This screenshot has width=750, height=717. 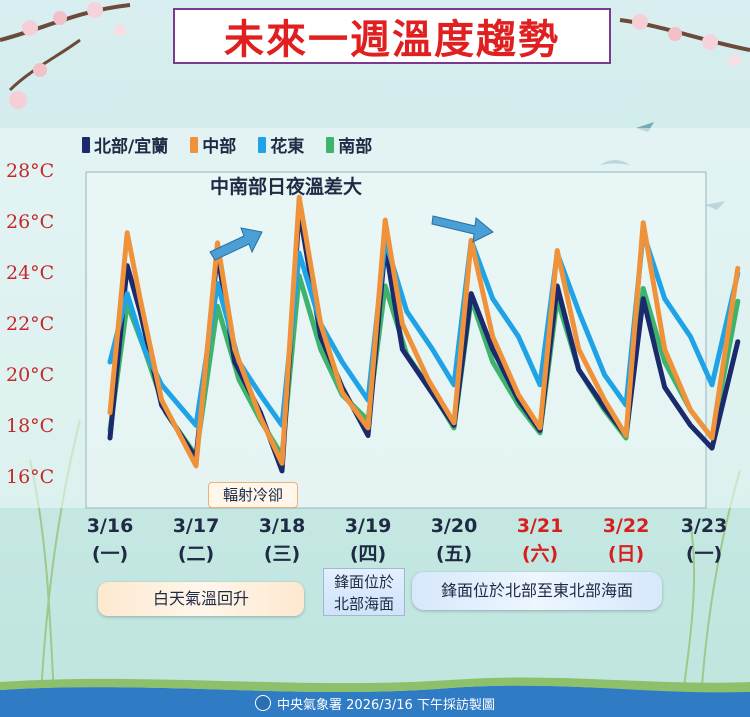 I want to click on x-tick-label: 3/21 (六), so click(x=540, y=540).